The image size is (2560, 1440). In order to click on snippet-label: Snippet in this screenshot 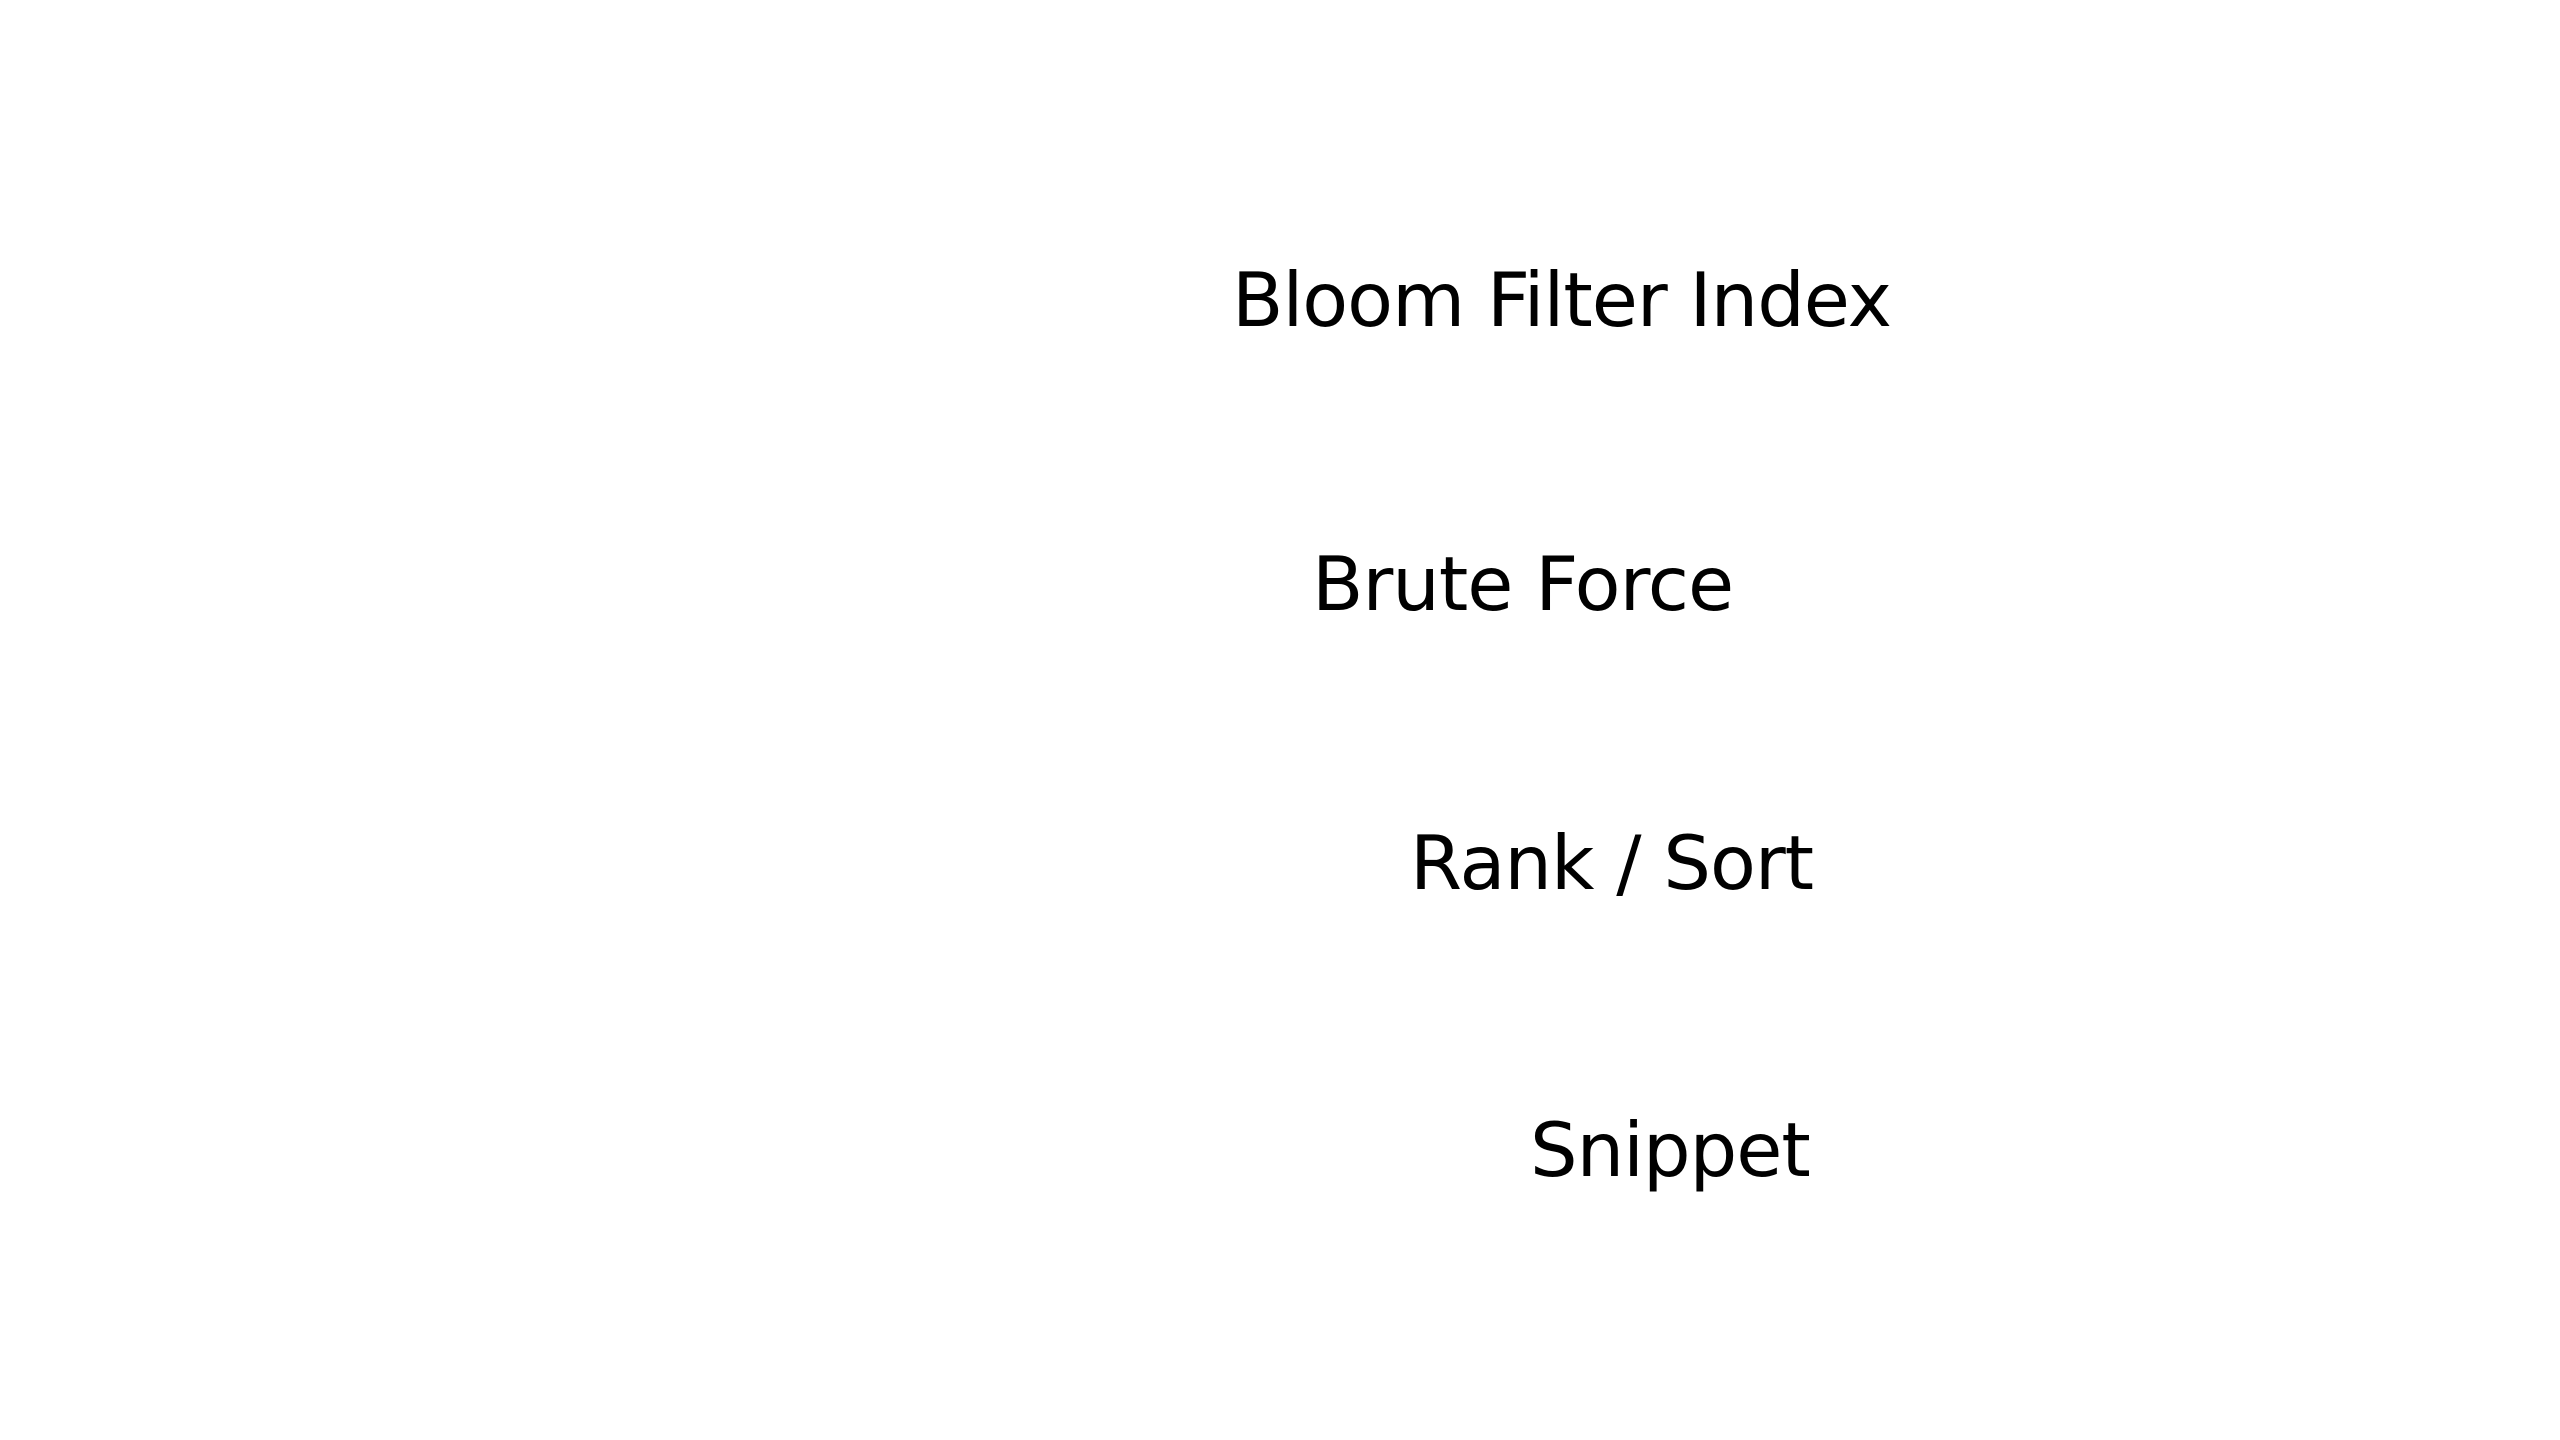, I will do `click(1670, 1150)`.